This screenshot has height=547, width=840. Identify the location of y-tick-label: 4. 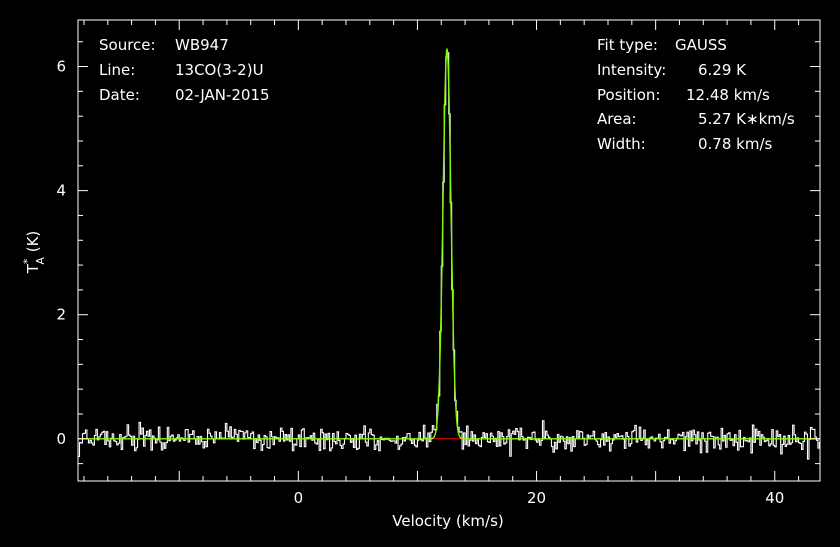
(61, 191).